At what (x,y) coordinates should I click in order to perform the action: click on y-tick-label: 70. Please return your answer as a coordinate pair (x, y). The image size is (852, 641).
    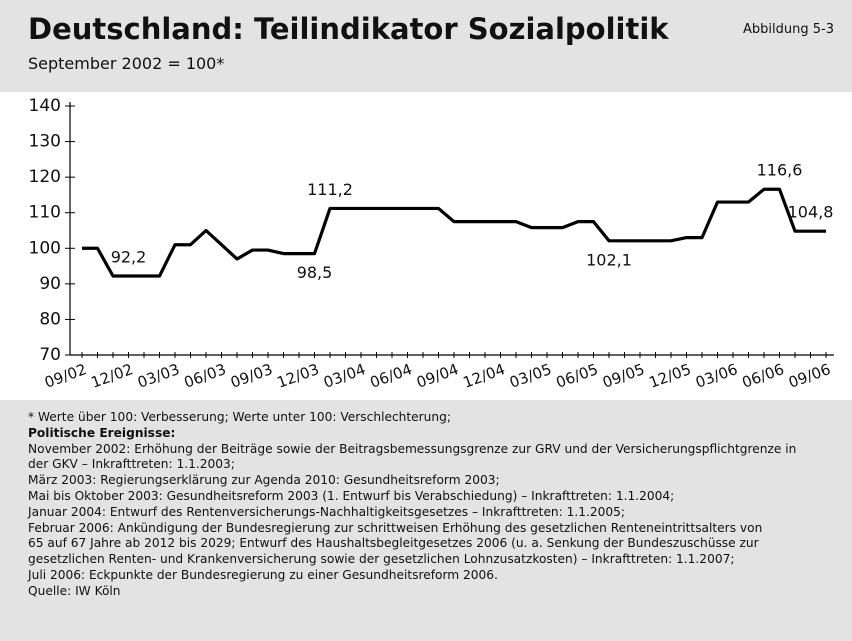
    Looking at the image, I should click on (50, 355).